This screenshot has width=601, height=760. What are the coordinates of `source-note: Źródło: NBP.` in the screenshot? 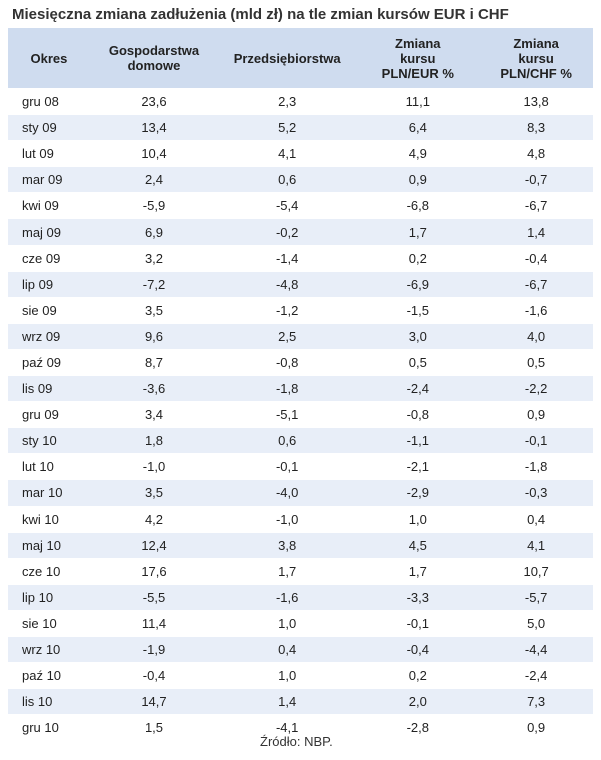 It's located at (296, 741).